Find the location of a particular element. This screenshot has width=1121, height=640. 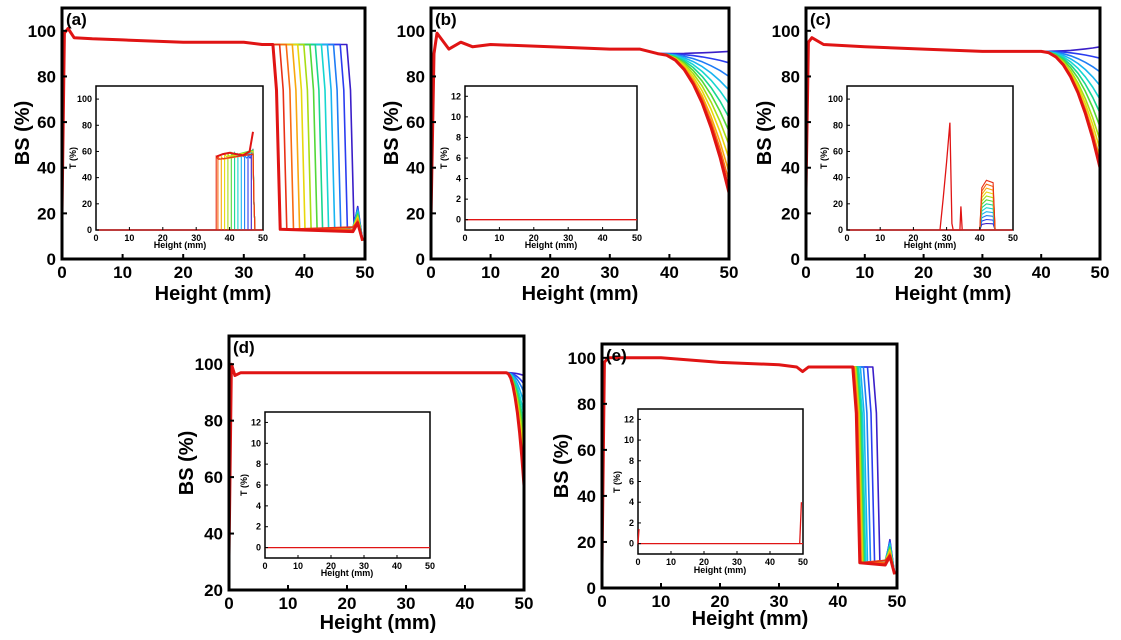

panel-b-inset-y-tick-label-4: 8 is located at coordinates (458, 137).